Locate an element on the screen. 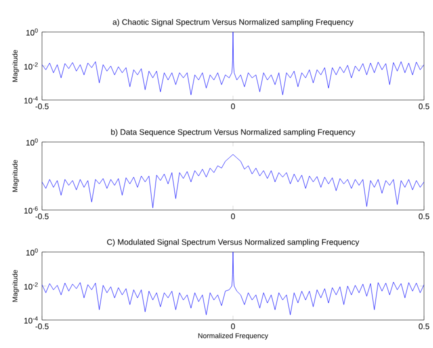 This screenshot has height=348, width=433. chart-title: C) Modulated Signal Spectrum Versus Normalized sampling Frequency is located at coordinates (233, 242).